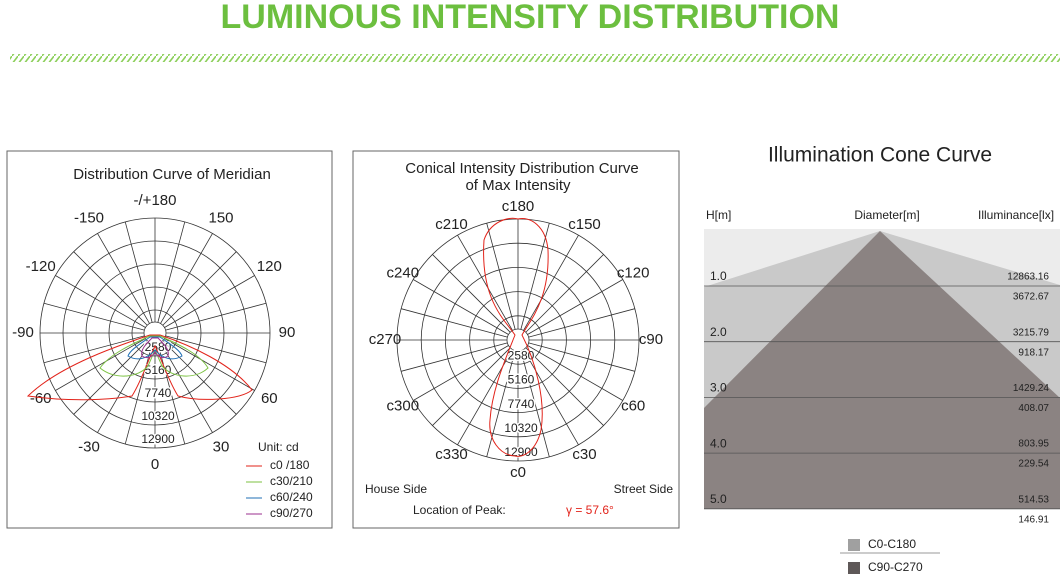 This screenshot has height=588, width=1060. Describe the element at coordinates (41, 398) in the screenshot. I see `angle-label: -60` at that location.